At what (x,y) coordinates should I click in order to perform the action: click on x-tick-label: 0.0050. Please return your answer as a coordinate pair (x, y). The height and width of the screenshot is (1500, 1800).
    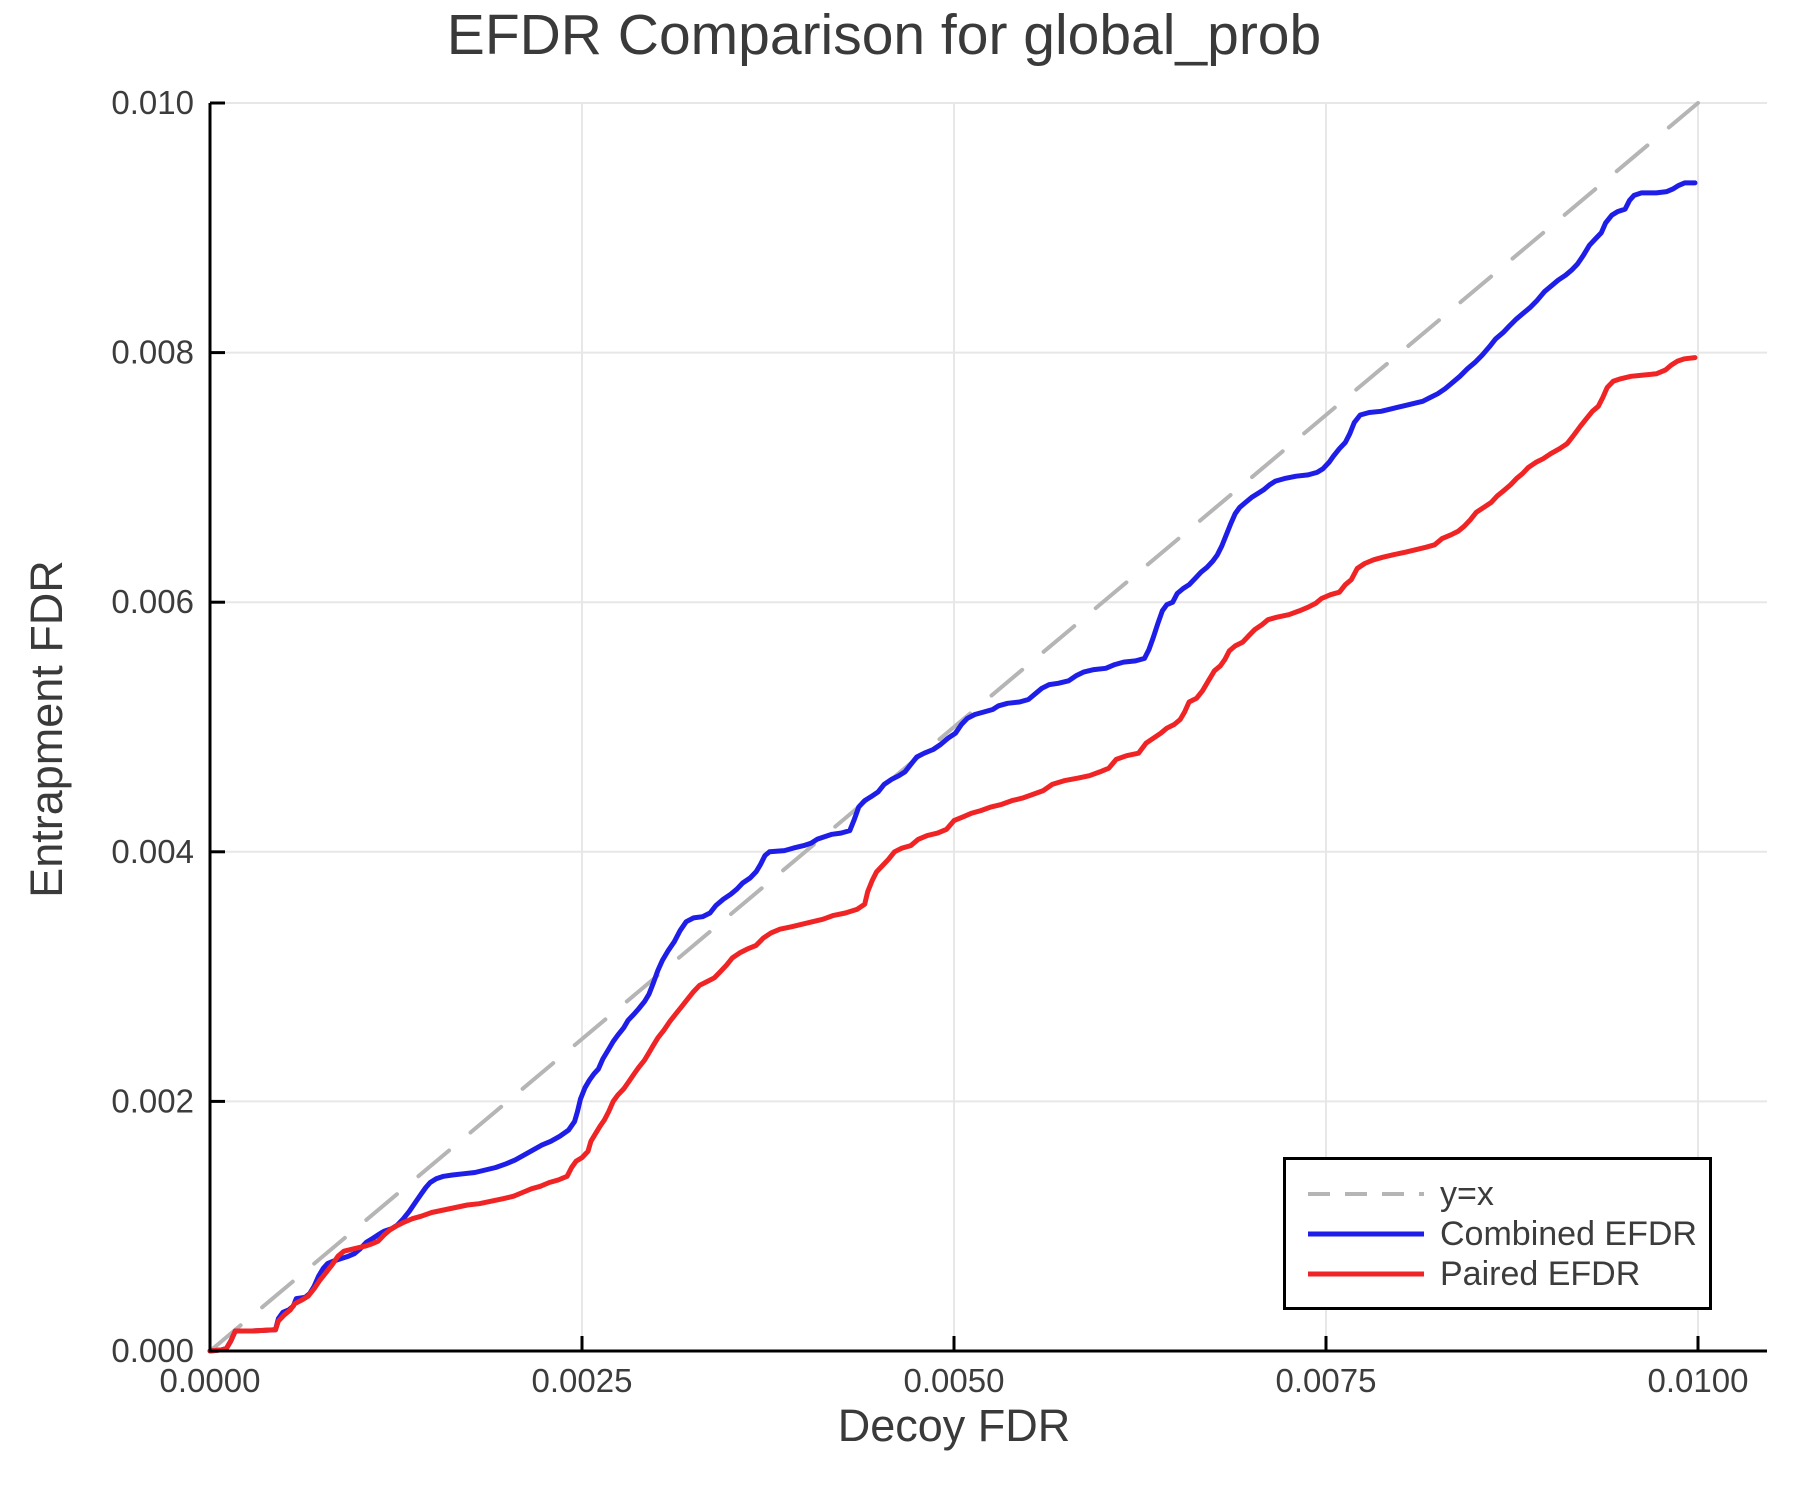
    Looking at the image, I should click on (954, 1380).